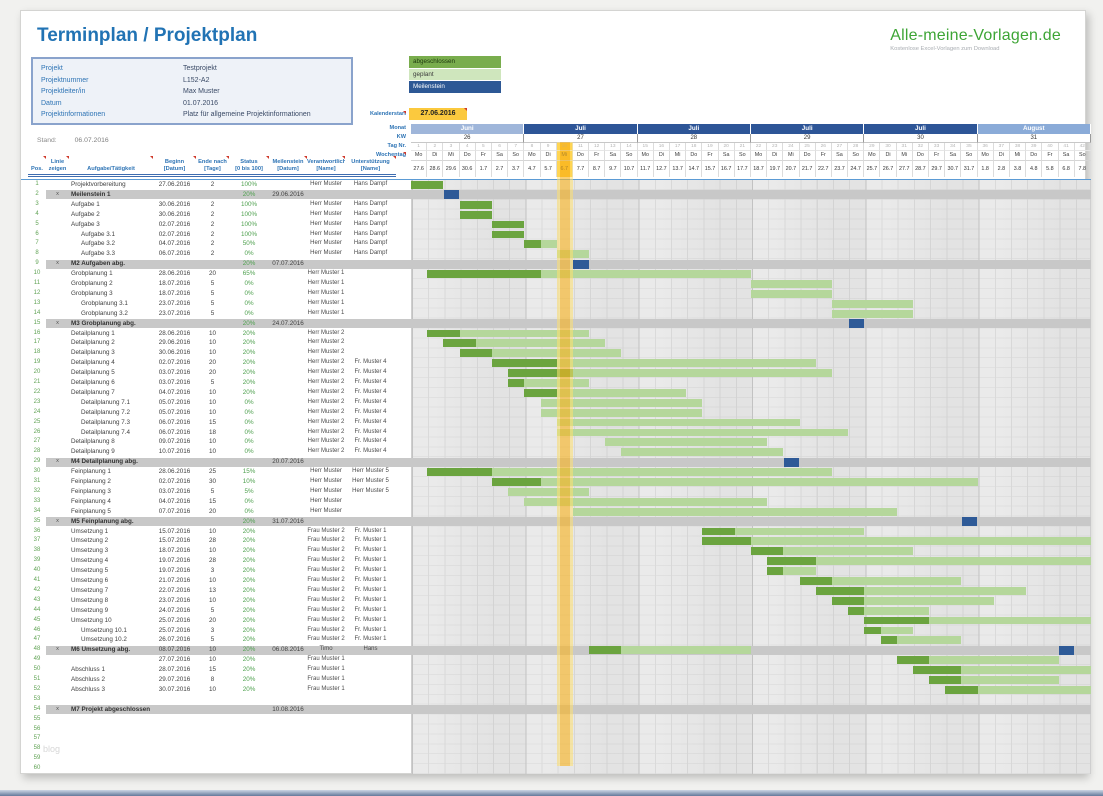 The height and width of the screenshot is (796, 1103). What do you see at coordinates (326, 649) in the screenshot?
I see `cell-responsible: Timo` at bounding box center [326, 649].